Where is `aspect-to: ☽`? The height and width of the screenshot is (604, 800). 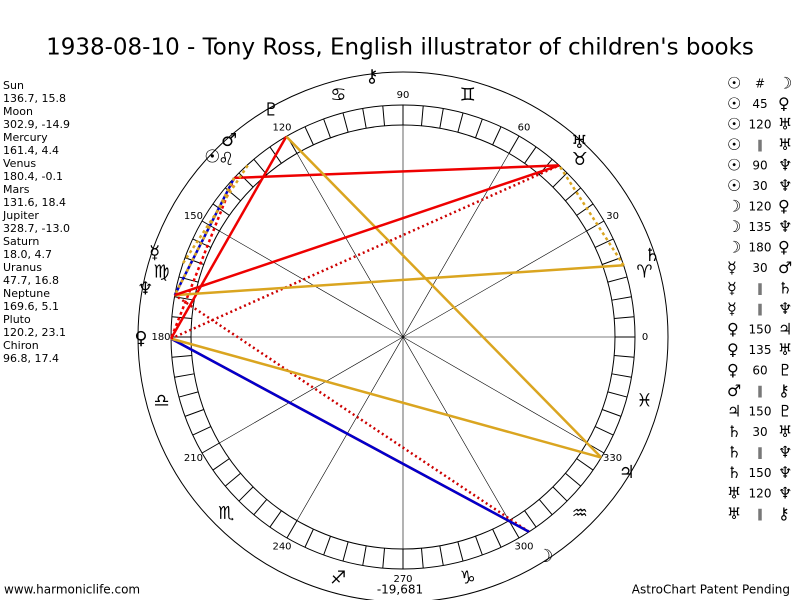 aspect-to: ☽ is located at coordinates (785, 83).